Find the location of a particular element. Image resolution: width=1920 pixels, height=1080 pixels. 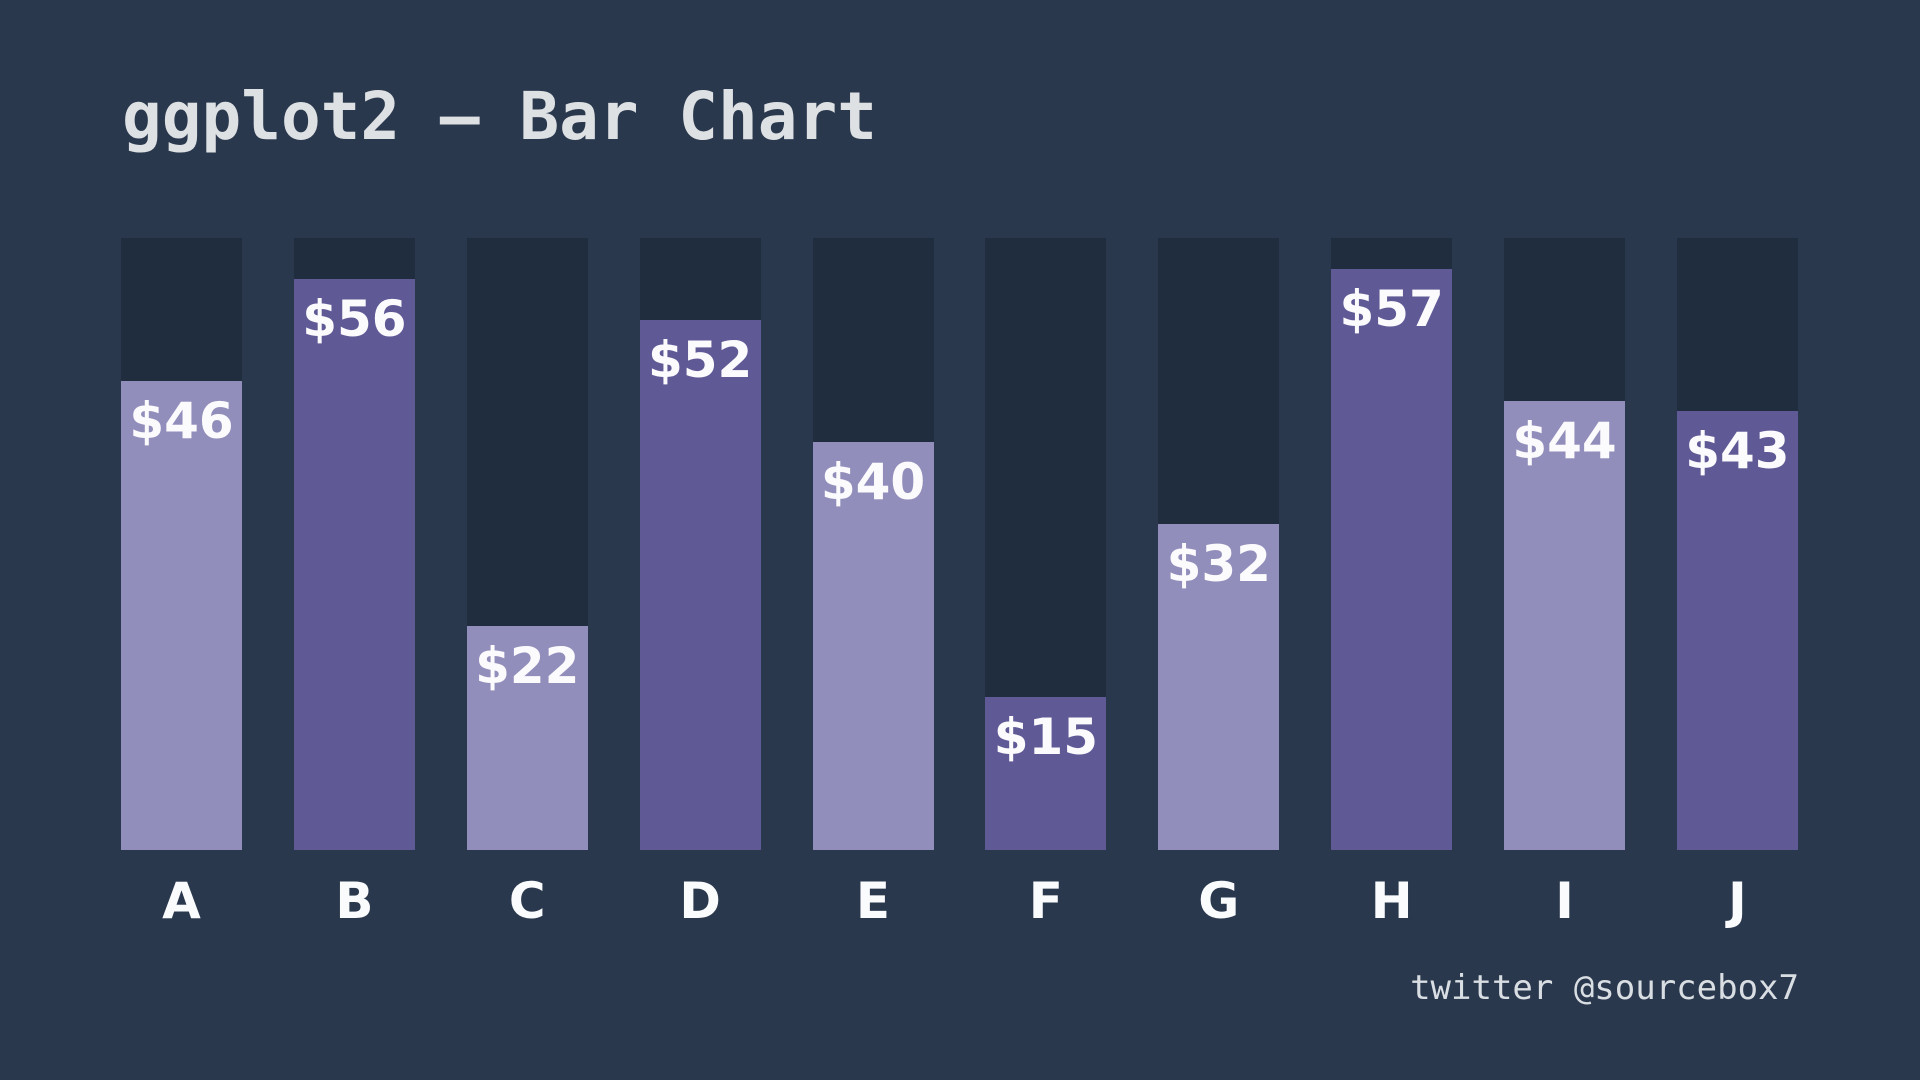

bar-D: $52 is located at coordinates (700, 584).